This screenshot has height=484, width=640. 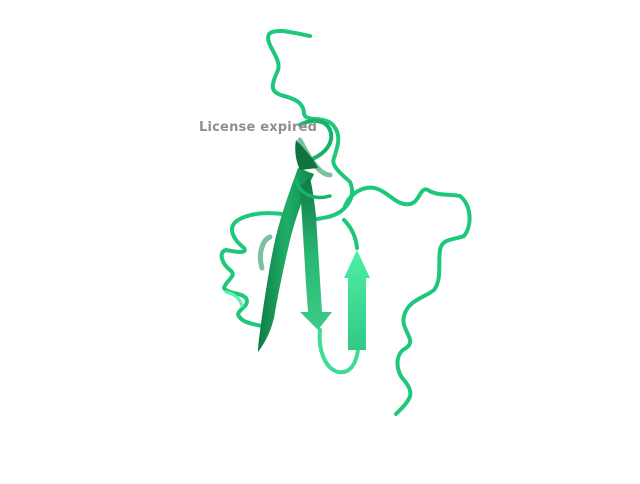 What do you see at coordinates (313, 189) in the screenshot?
I see `coil-sheet-top` at bounding box center [313, 189].